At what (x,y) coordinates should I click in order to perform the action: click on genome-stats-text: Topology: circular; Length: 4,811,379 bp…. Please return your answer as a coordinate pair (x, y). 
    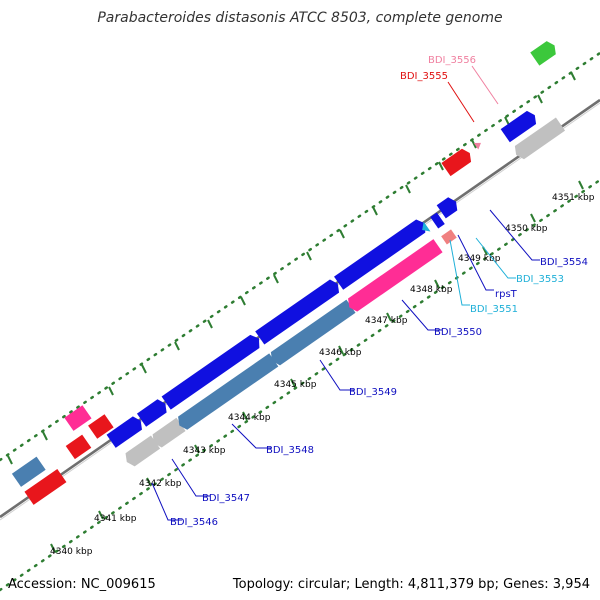
    Looking at the image, I should click on (411, 584).